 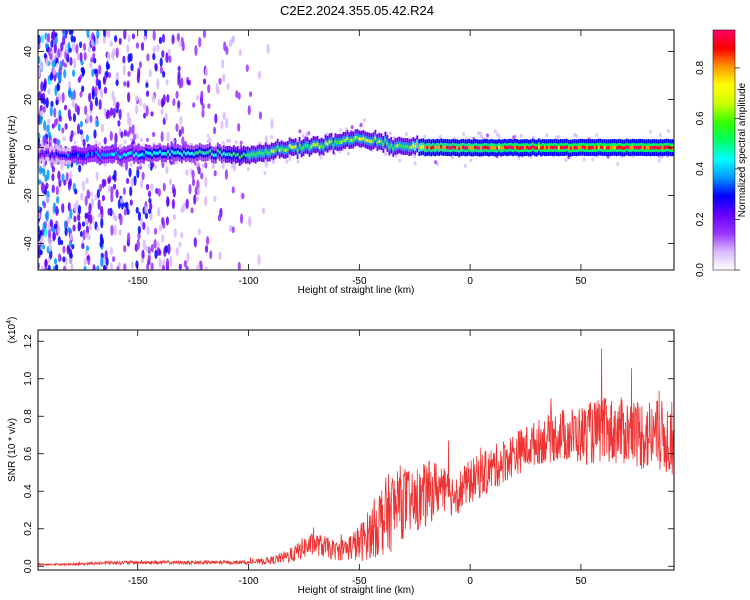 I want to click on spectrogram-y-tick-label: 40, so click(x=28, y=52).